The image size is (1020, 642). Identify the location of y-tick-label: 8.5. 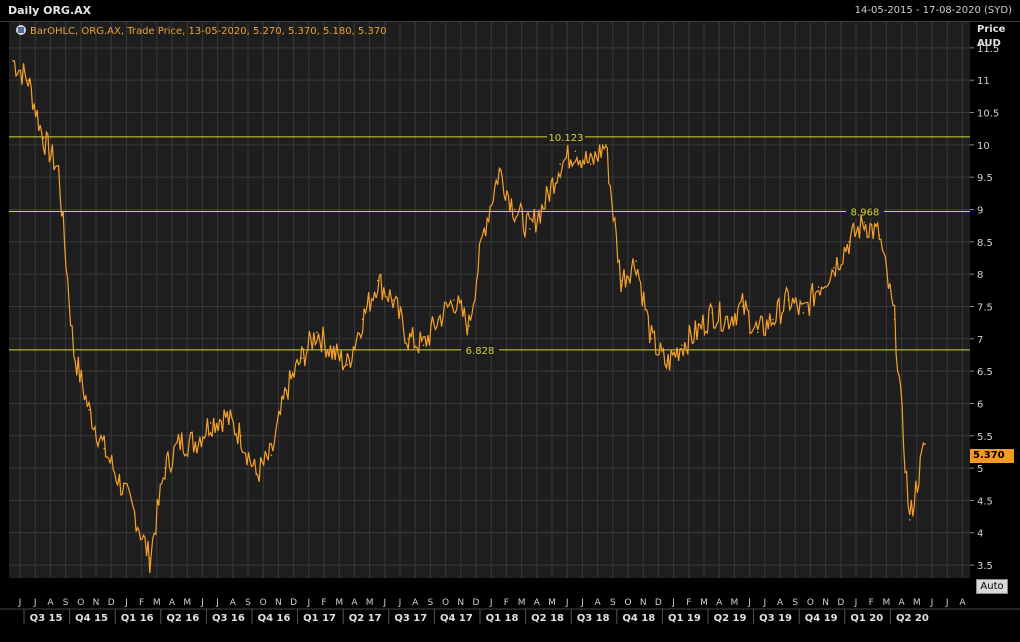
(985, 243).